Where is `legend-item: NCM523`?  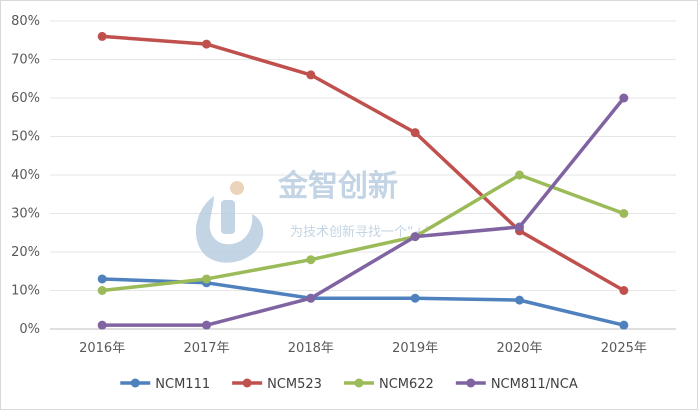 legend-item: NCM523 is located at coordinates (277, 384).